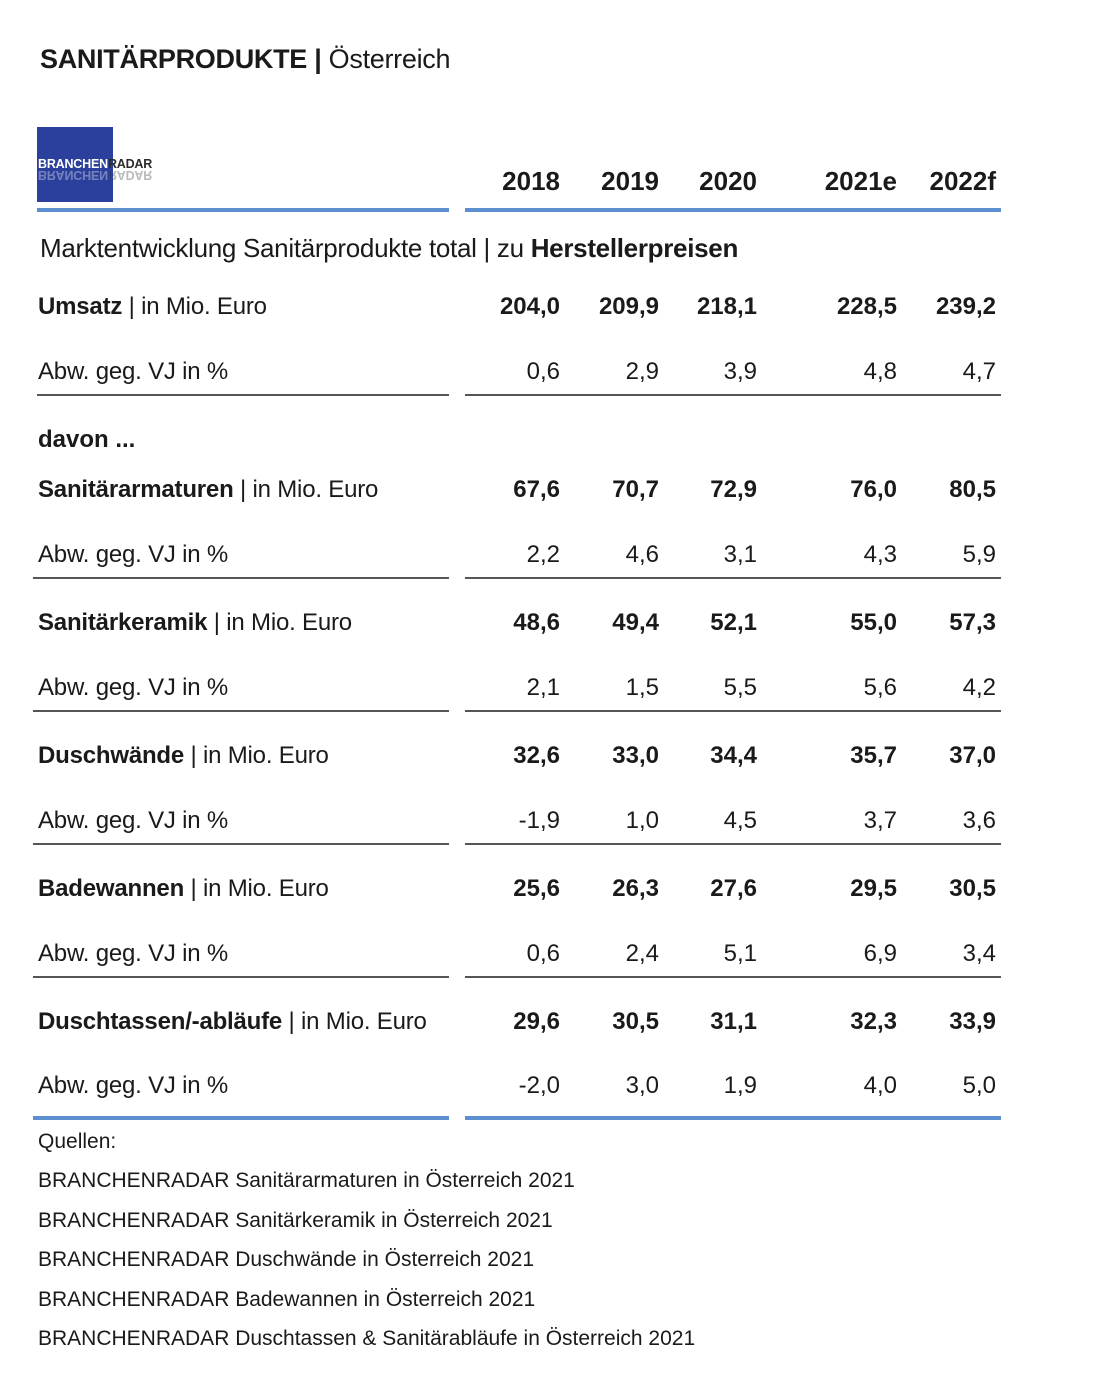  What do you see at coordinates (642, 687) in the screenshot?
I see `change-cell: 1,5` at bounding box center [642, 687].